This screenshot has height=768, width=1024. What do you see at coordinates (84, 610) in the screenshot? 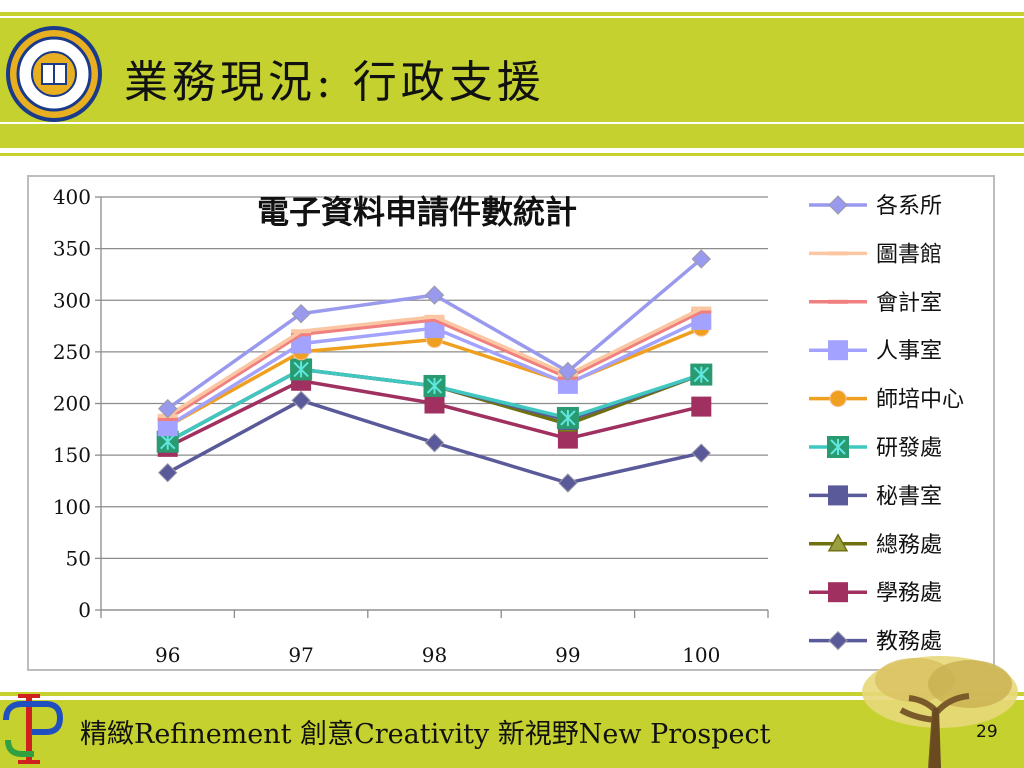
I see `y-tick-label: 0` at bounding box center [84, 610].